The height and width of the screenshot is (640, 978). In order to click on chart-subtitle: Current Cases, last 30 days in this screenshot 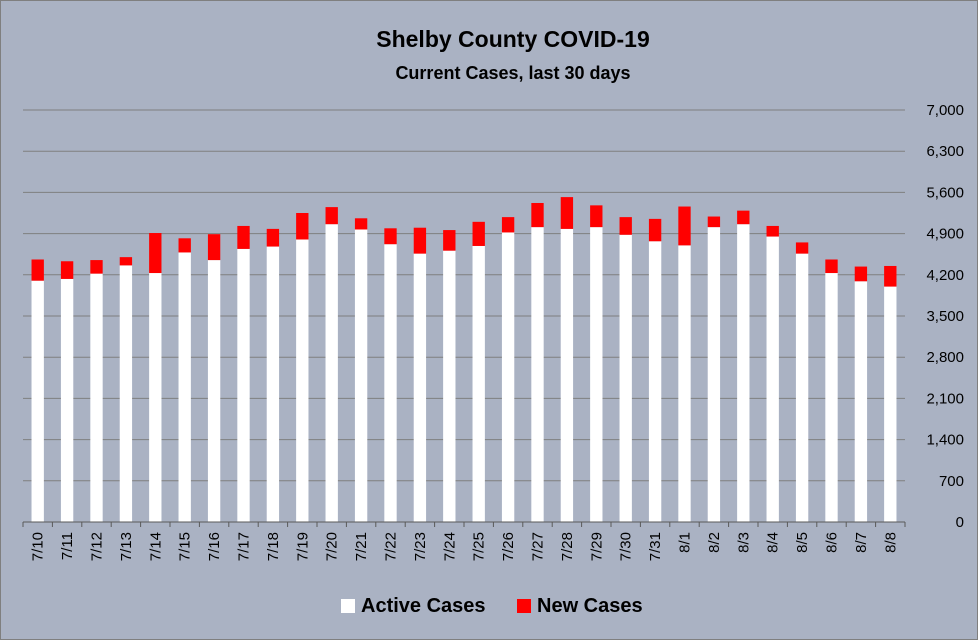, I will do `click(512, 73)`.